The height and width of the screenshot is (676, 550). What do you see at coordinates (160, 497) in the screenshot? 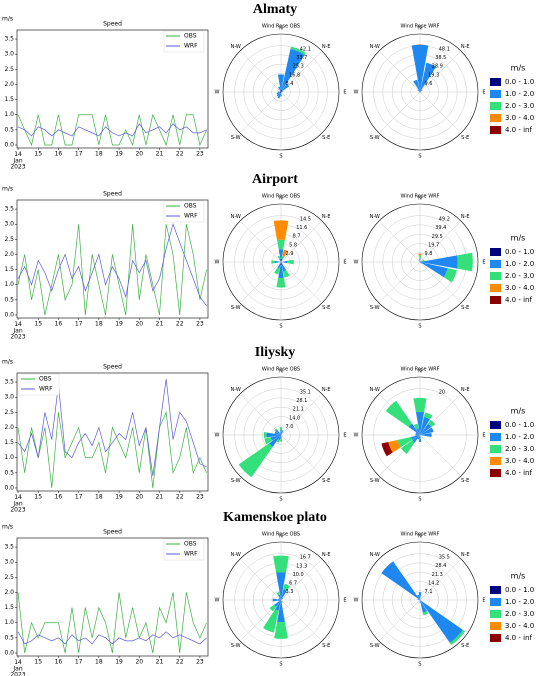
I see `x-tick-label: 21` at bounding box center [160, 497].